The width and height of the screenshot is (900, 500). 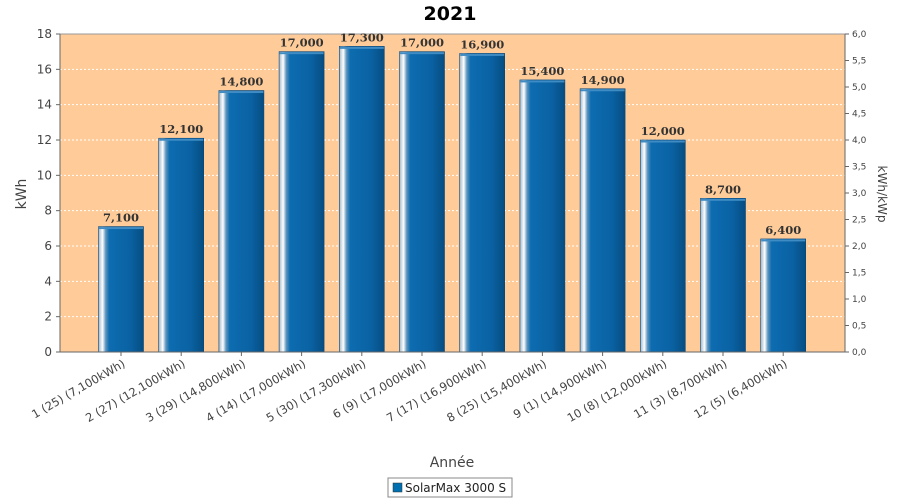 I want to click on y2-tick-label: 0,5, so click(x=859, y=327).